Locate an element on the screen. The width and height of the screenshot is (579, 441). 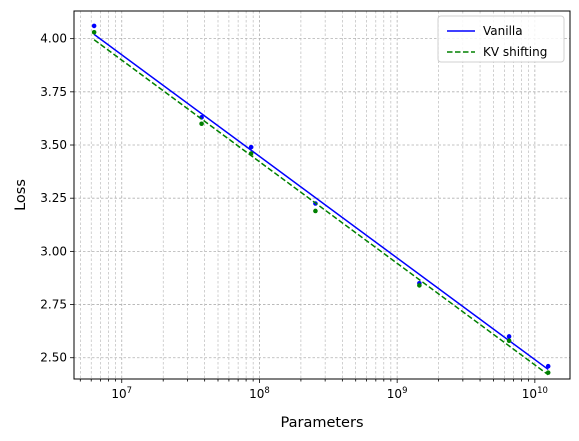
y-tick-label: 4.00 is located at coordinates (53, 39).